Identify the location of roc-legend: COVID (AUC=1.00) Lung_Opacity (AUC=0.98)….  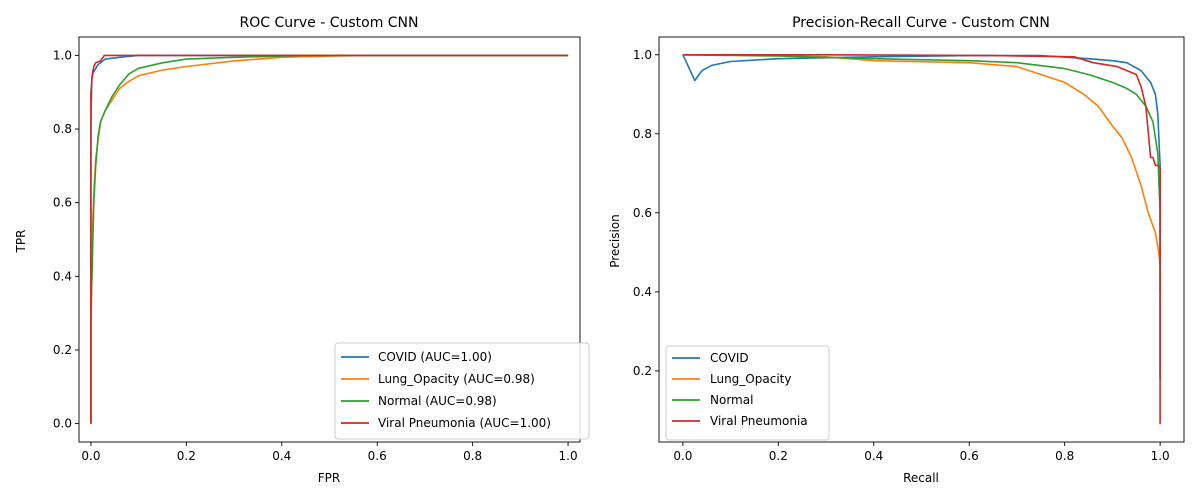
(462, 391).